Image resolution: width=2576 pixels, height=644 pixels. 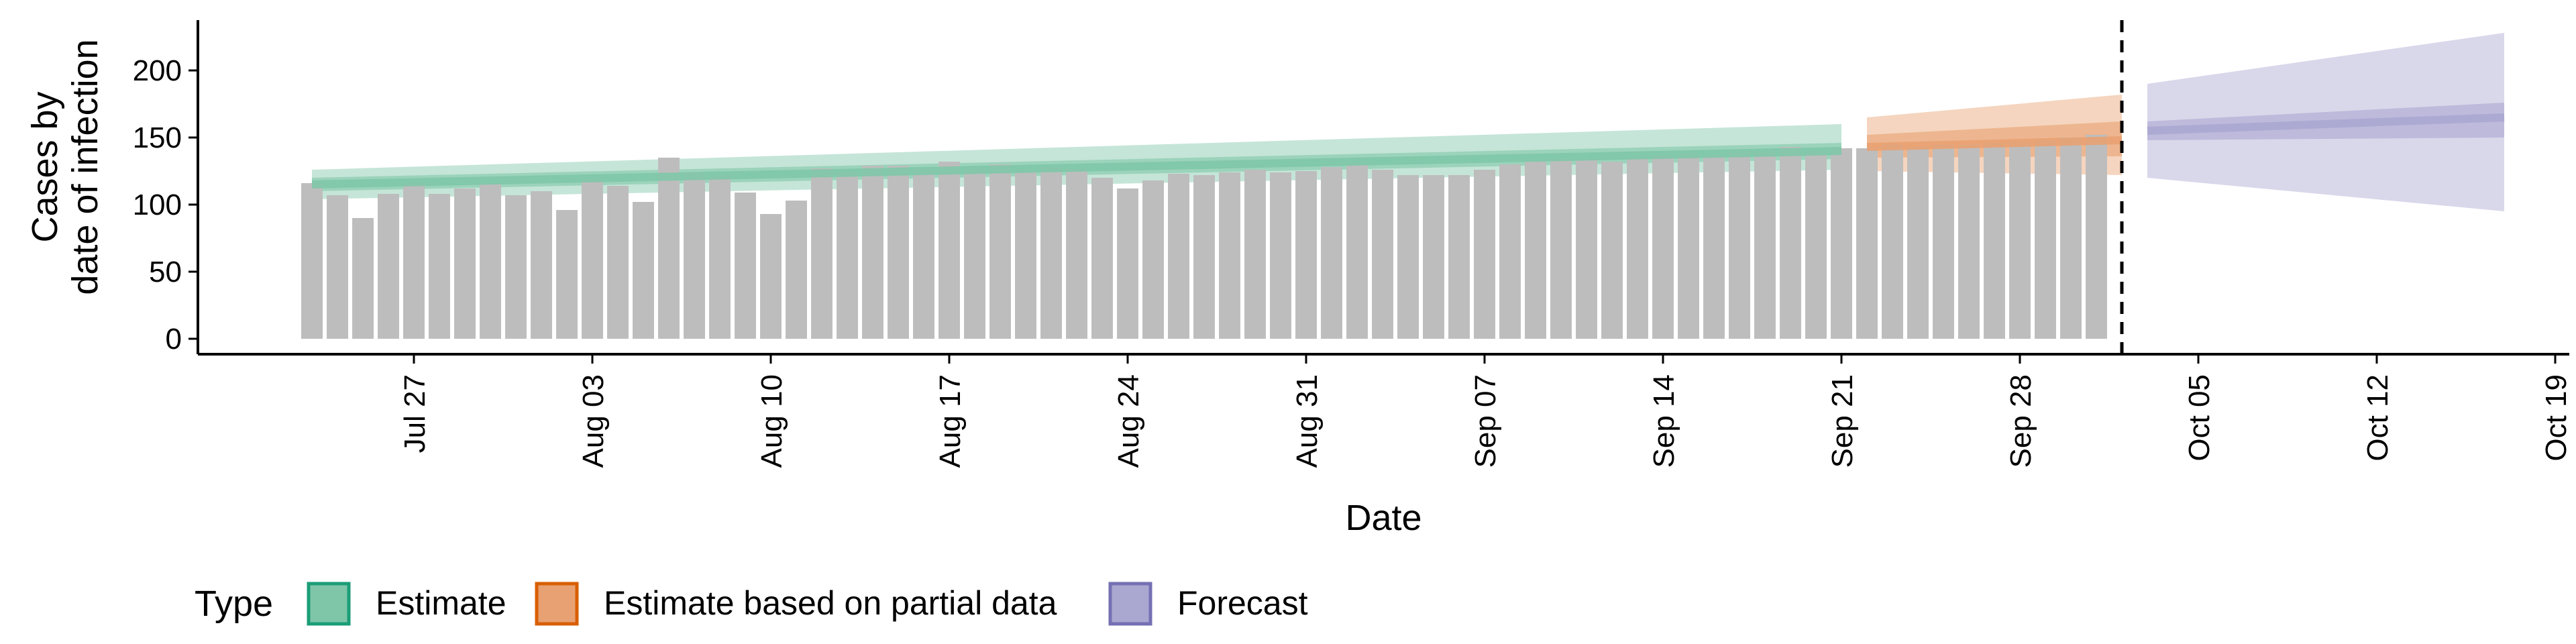 What do you see at coordinates (1242, 603) in the screenshot?
I see `legend-label: Forecast` at bounding box center [1242, 603].